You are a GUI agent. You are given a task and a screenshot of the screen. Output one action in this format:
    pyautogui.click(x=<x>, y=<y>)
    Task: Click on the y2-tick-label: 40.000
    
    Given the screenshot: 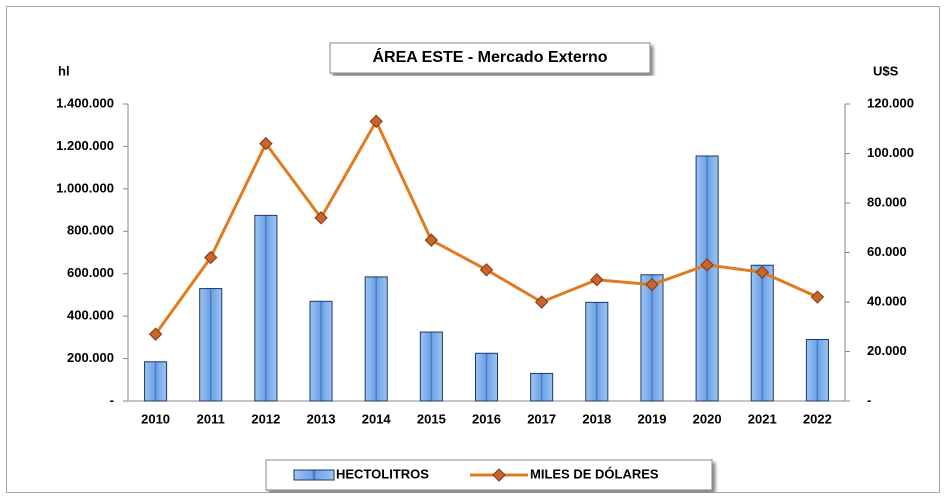 What is the action you would take?
    pyautogui.click(x=887, y=300)
    